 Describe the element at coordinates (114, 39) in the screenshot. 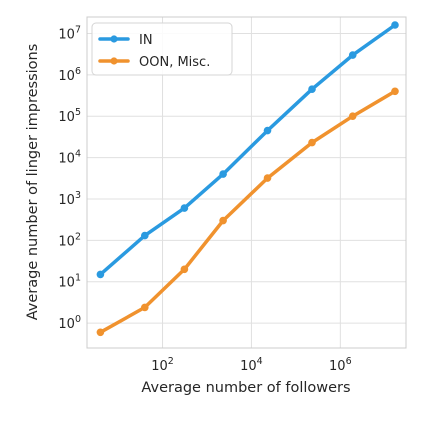

I see `legend-marker-in` at that location.